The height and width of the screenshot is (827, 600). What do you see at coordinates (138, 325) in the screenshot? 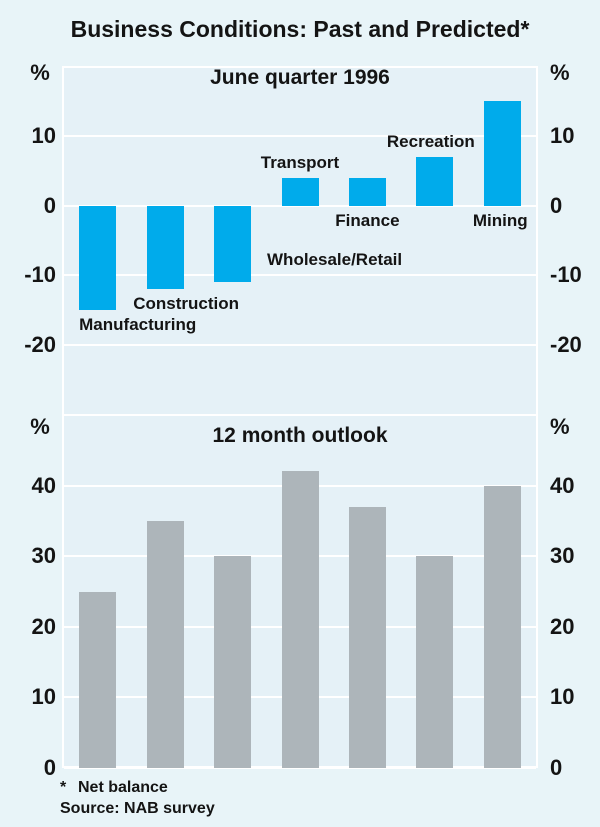
I see `category-label-manufacturing: Manufacturing` at bounding box center [138, 325].